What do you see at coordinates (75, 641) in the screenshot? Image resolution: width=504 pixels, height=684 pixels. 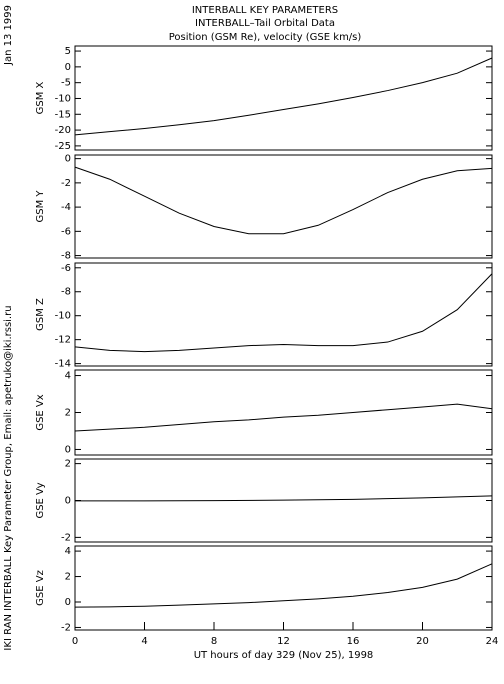 I see `x-tick-label: 0` at bounding box center [75, 641].